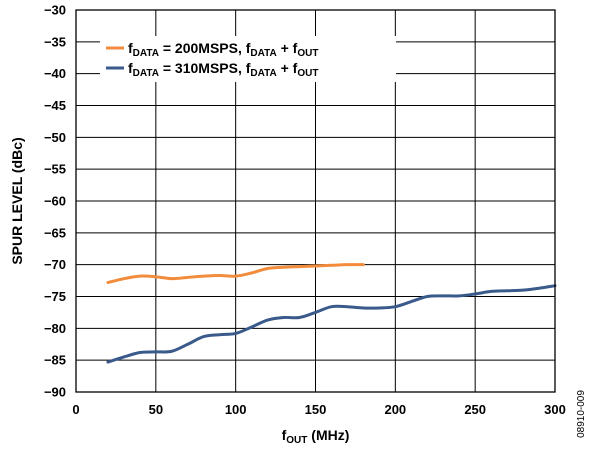 This screenshot has height=459, width=595. What do you see at coordinates (55, 105) in the screenshot?
I see `y-tick-label: −45` at bounding box center [55, 105].